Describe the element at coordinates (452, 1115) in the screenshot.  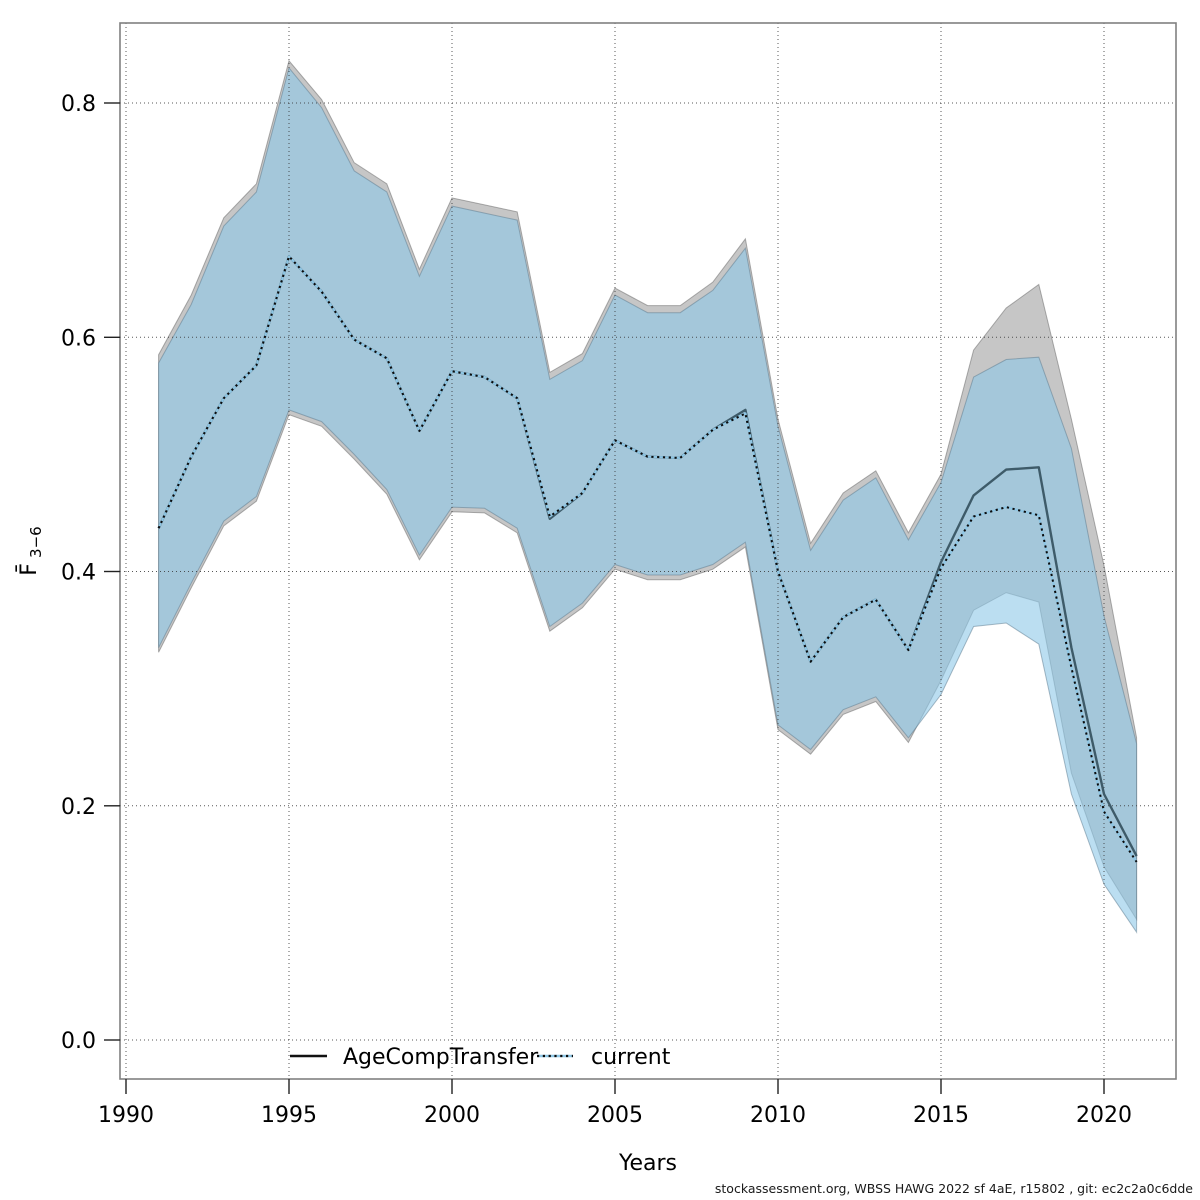
I see `x-tick-label-2000: 2000` at that location.